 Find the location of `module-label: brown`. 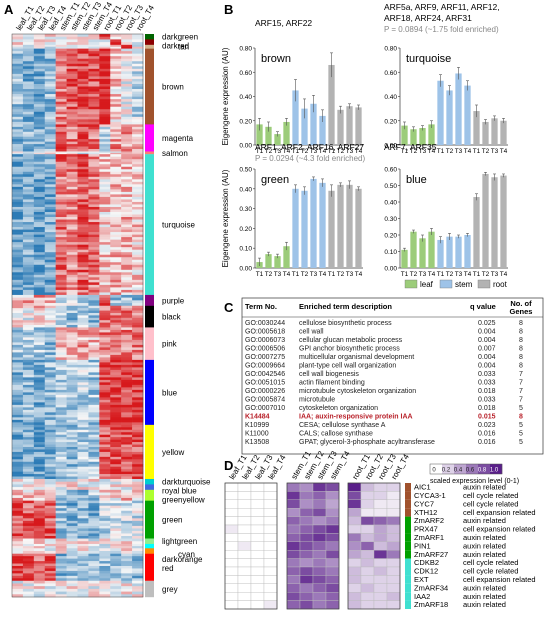

module-label: brown is located at coordinates (173, 87).